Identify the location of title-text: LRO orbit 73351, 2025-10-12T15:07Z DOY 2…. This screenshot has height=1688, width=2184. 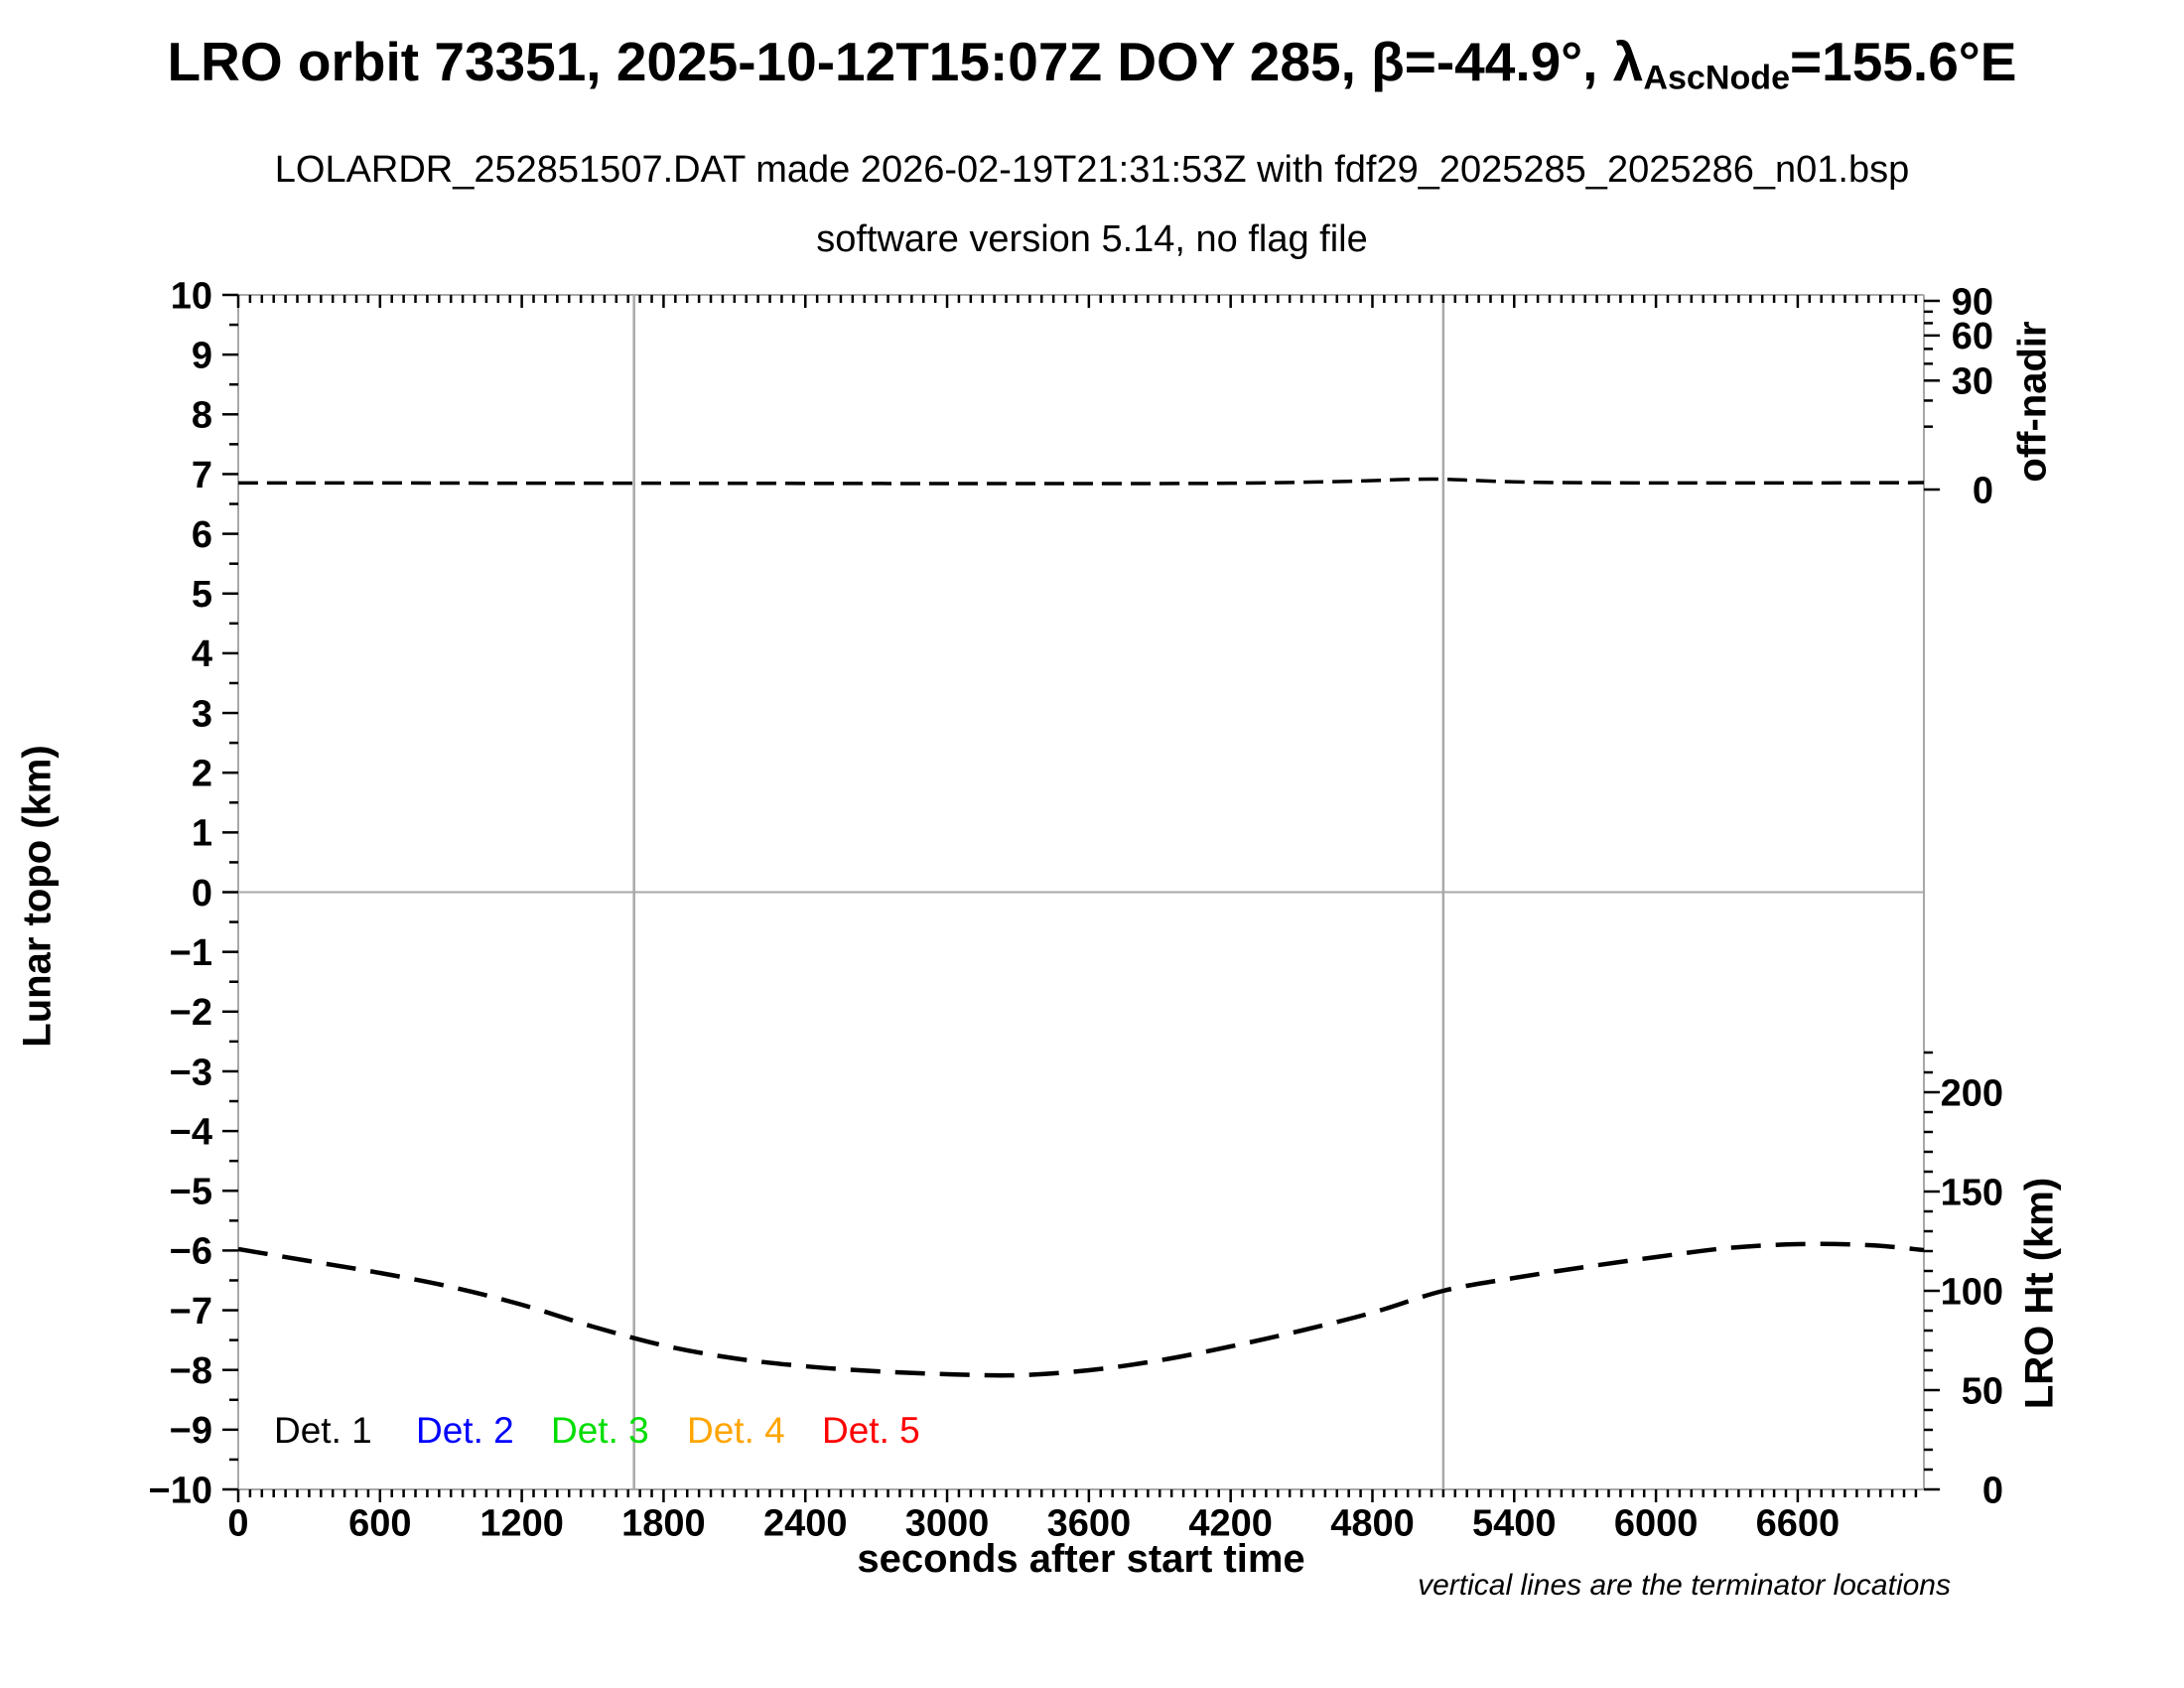
(905, 61).